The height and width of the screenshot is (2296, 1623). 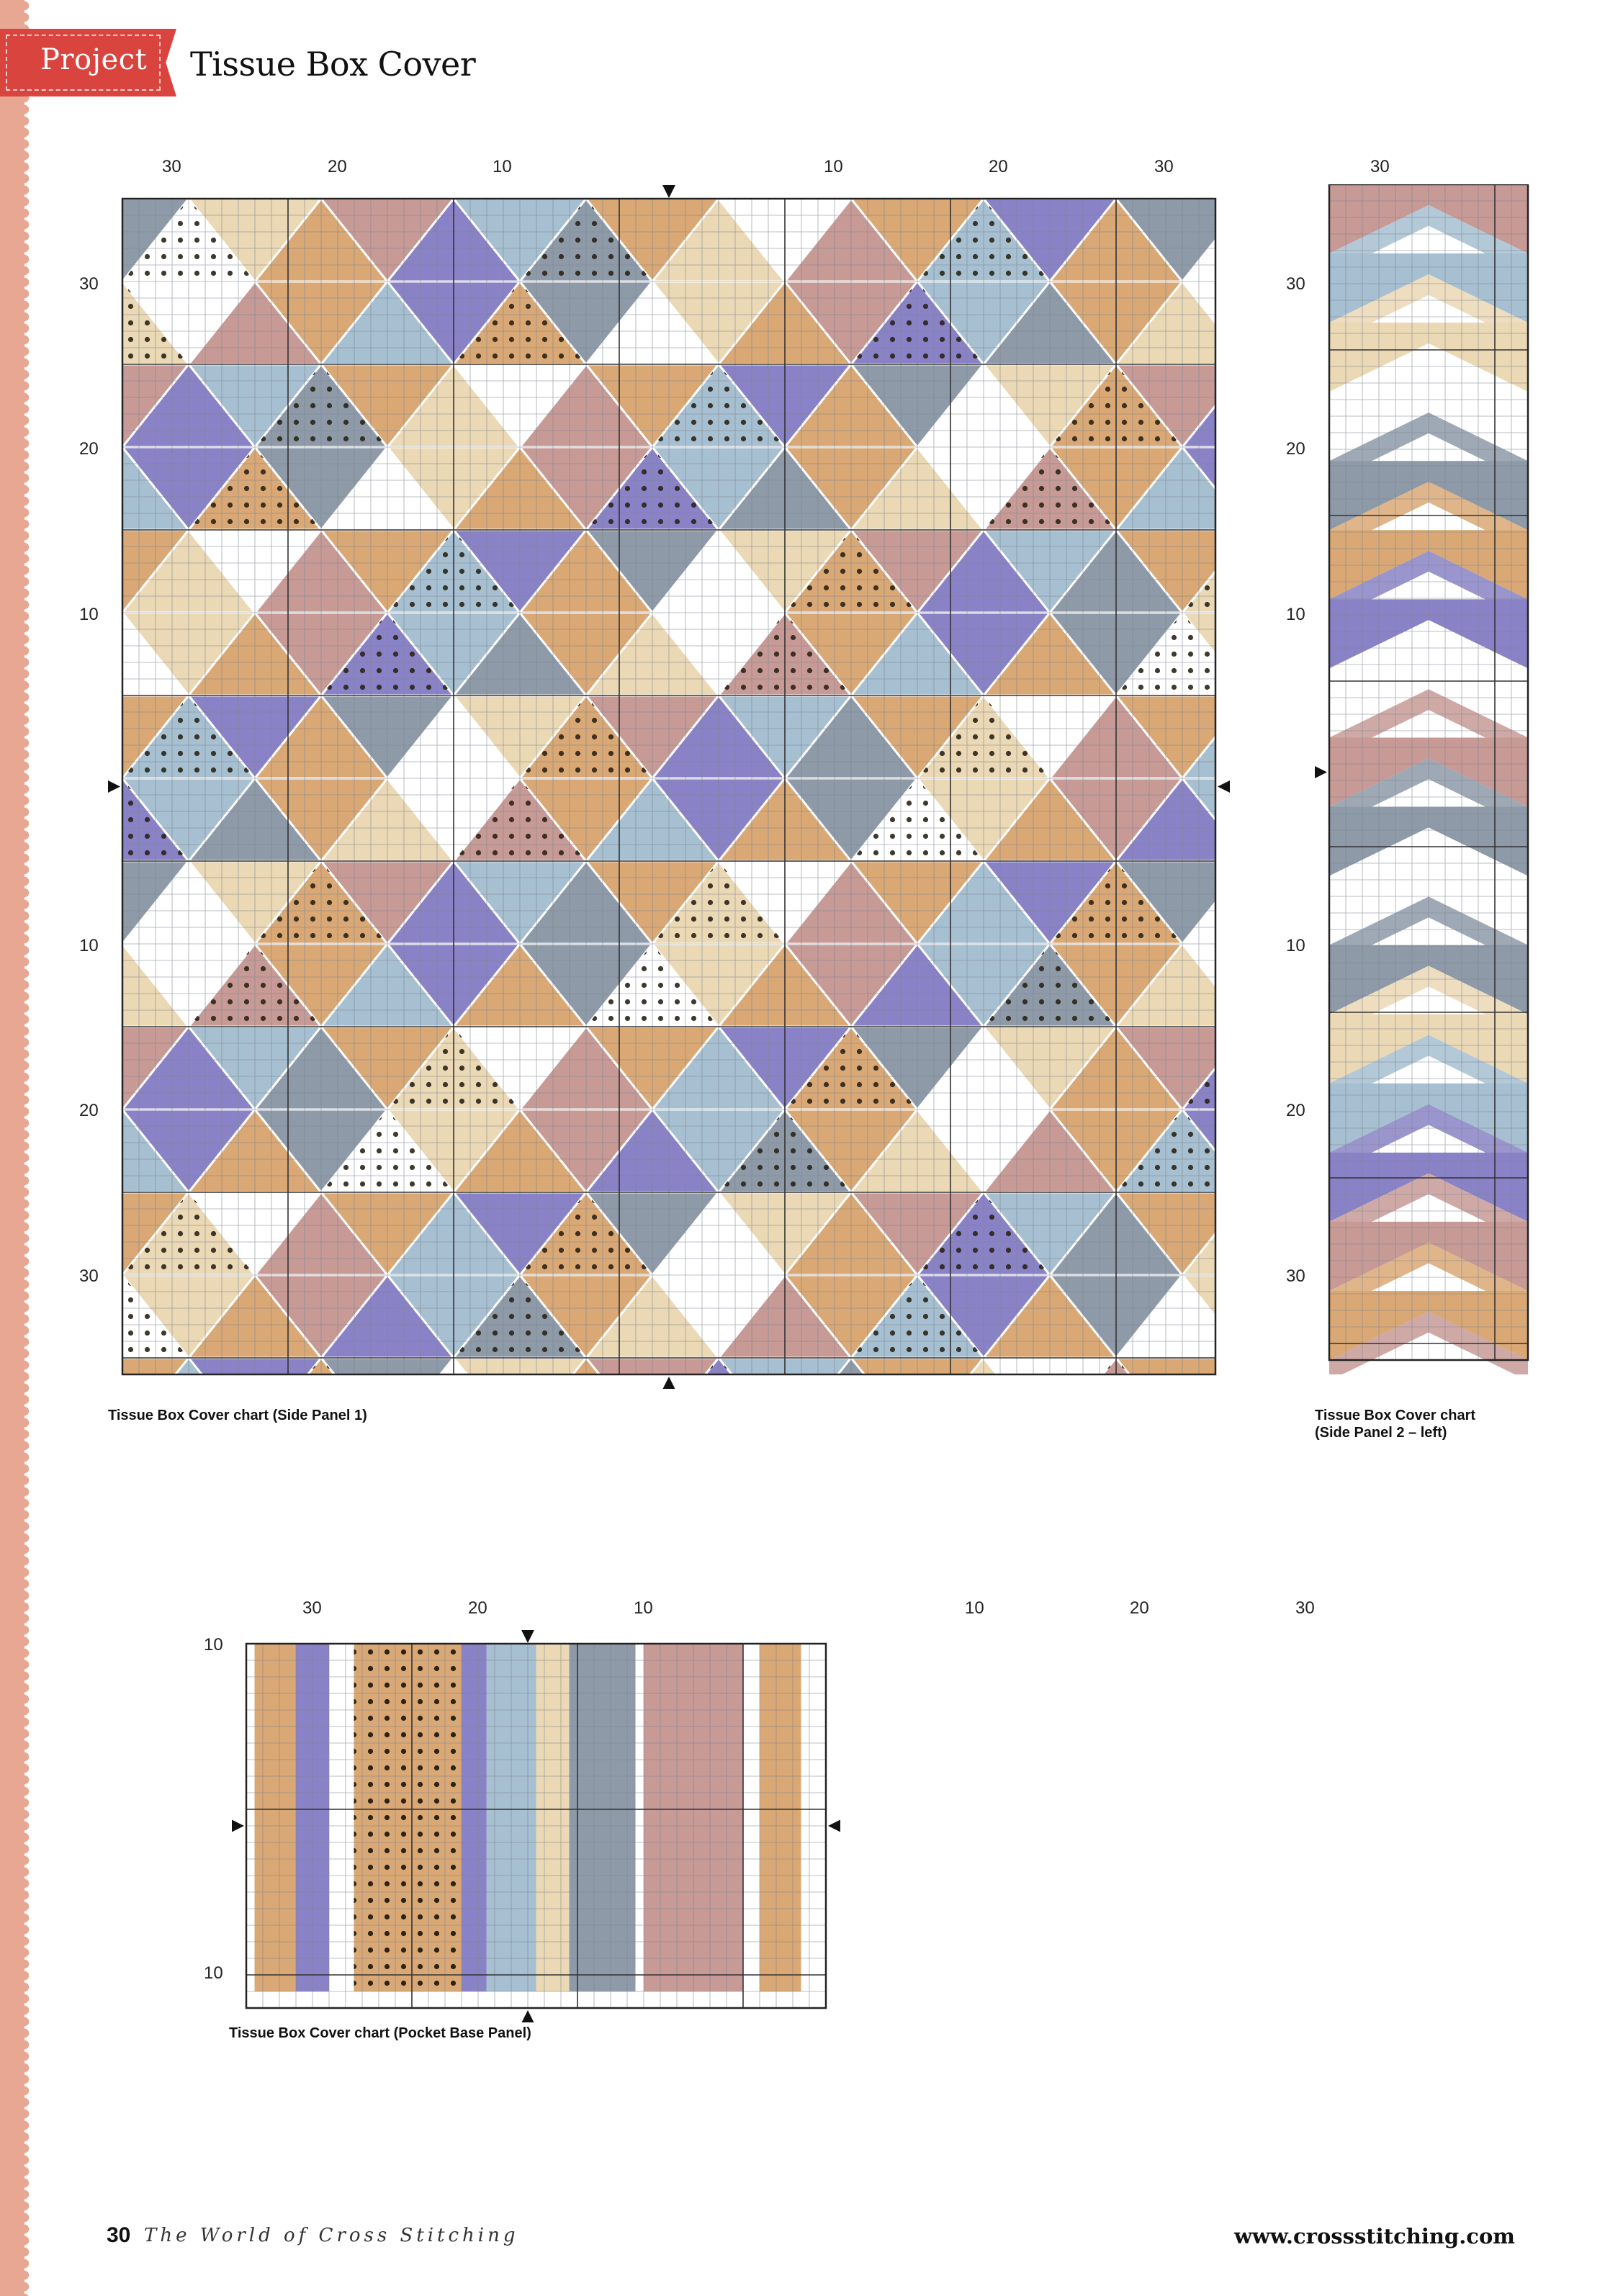 I want to click on side2-caption-line2: (Side Panel 2 – left), so click(x=1381, y=1433).